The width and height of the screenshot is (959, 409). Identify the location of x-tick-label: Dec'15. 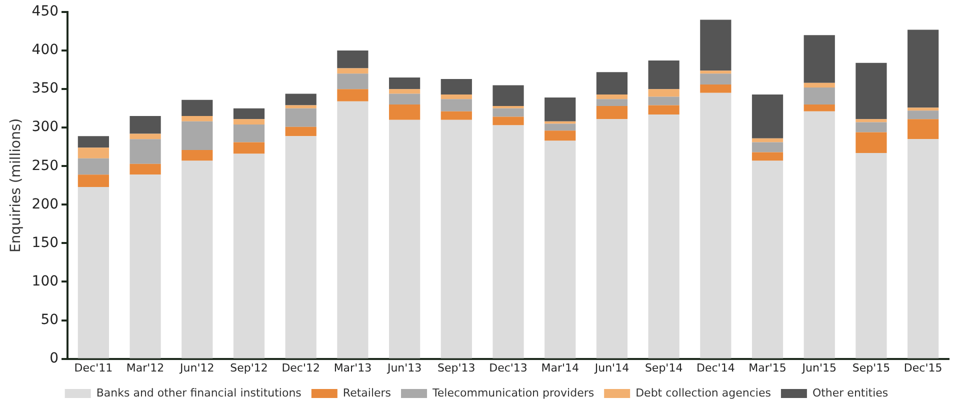
(923, 367).